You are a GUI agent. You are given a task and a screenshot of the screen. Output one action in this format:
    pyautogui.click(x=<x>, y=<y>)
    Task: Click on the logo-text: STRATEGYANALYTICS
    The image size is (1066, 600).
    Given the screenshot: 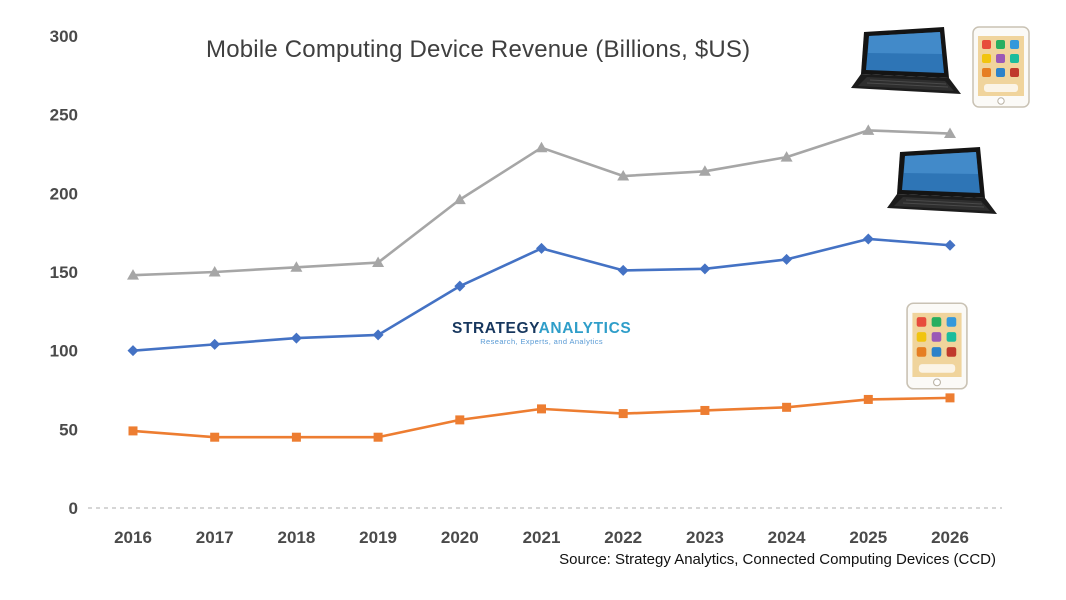 What is the action you would take?
    pyautogui.click(x=541, y=328)
    